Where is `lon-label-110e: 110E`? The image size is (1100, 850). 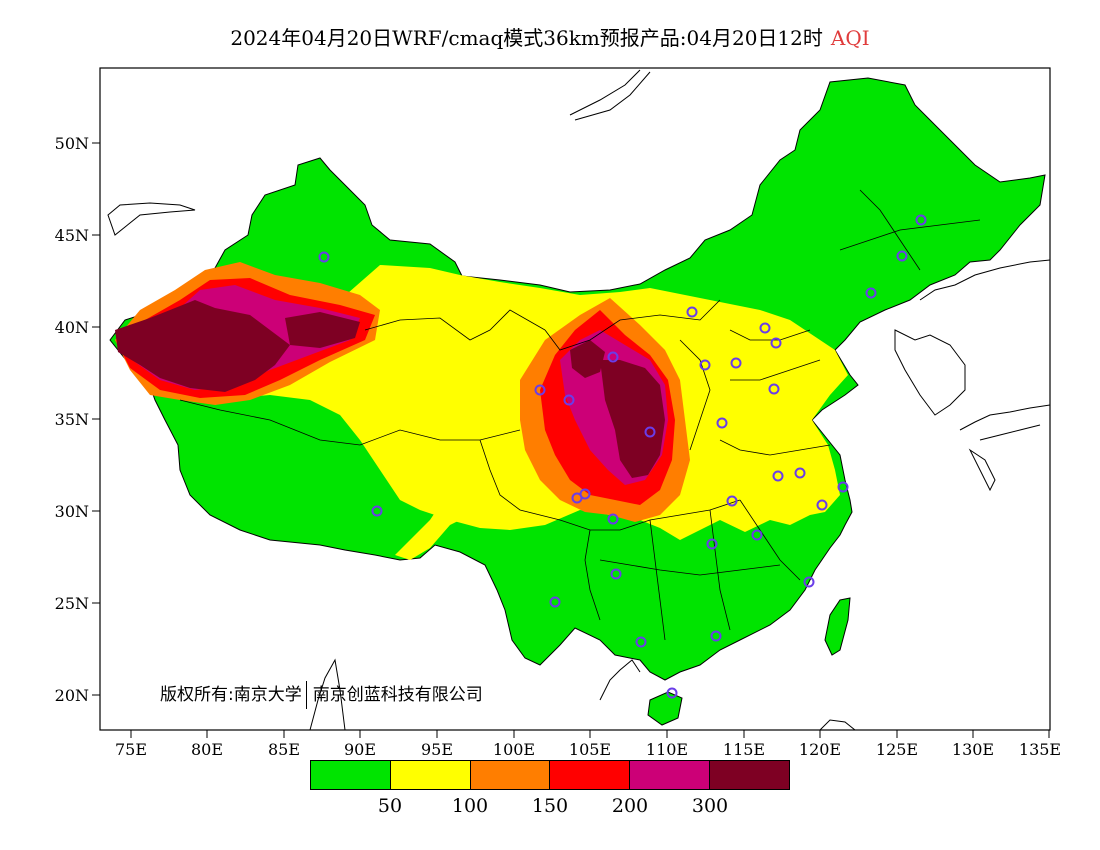 lon-label-110e: 110E is located at coordinates (667, 749).